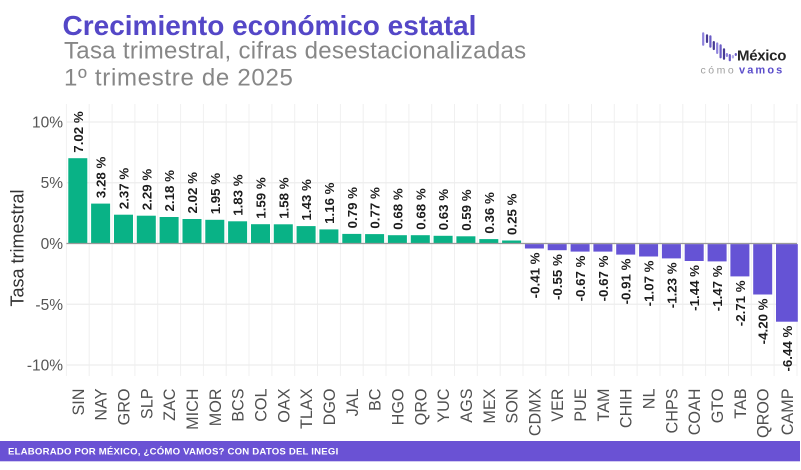 This screenshot has height=470, width=801. Describe the element at coordinates (49, 305) in the screenshot. I see `svg-text: -5%` at that location.